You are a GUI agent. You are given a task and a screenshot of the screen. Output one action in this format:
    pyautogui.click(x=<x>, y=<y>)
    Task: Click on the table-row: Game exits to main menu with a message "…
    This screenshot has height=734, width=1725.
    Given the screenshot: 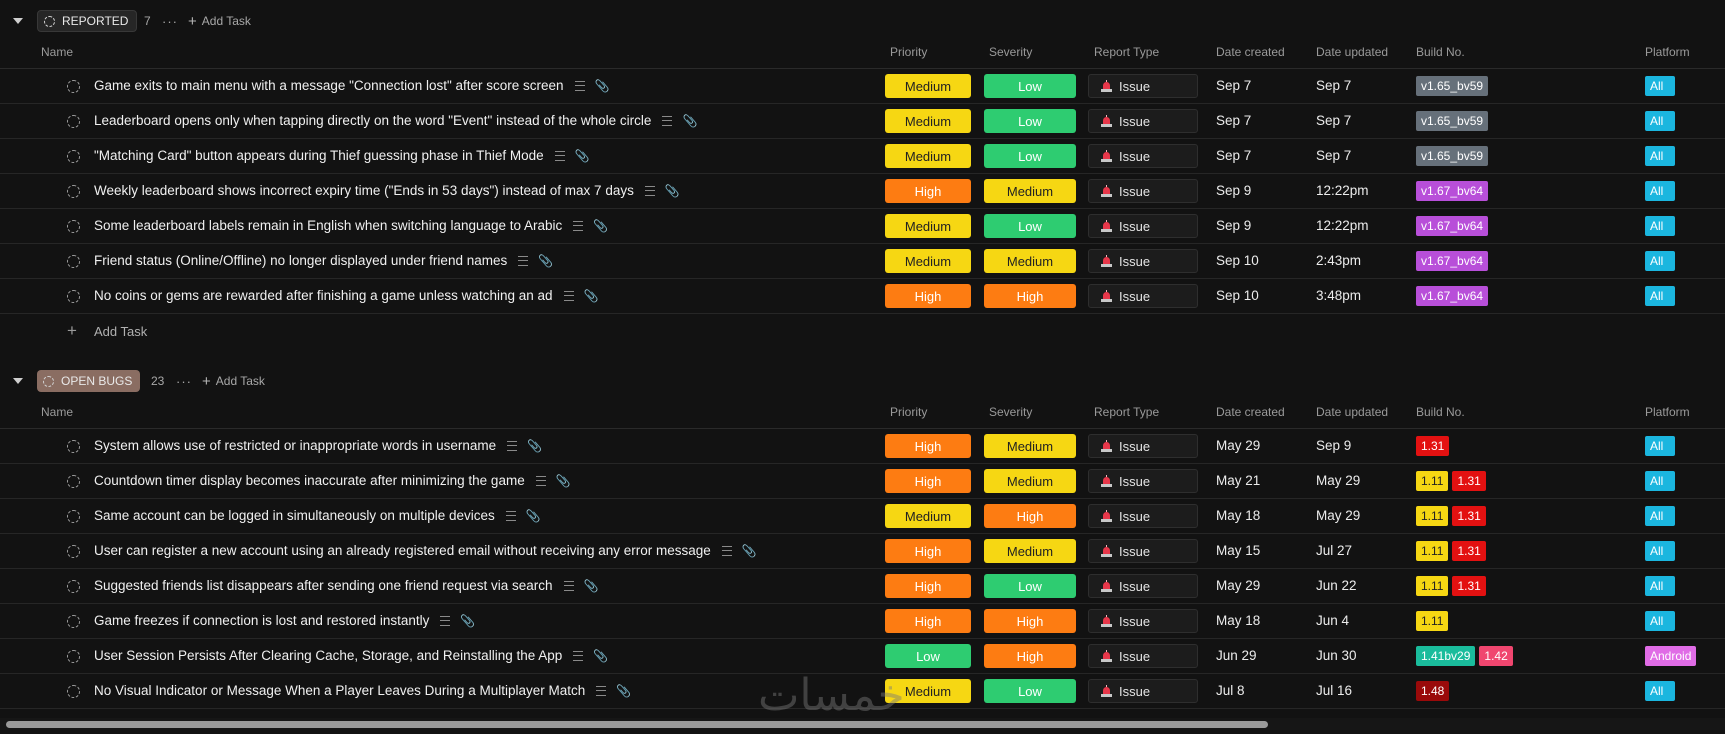 What is the action you would take?
    pyautogui.click(x=862, y=86)
    